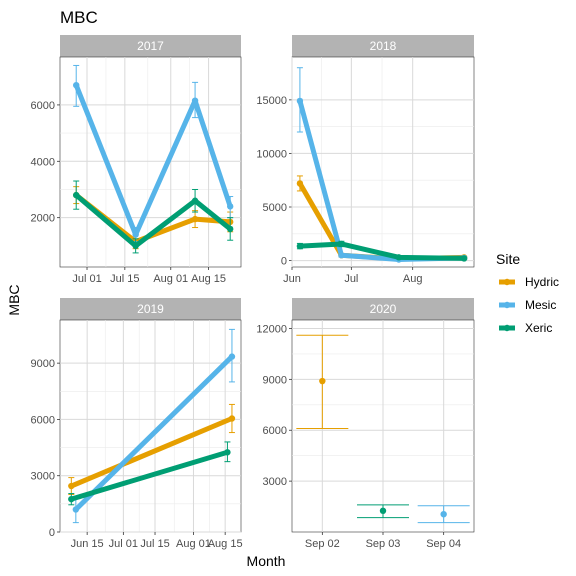 This screenshot has width=576, height=576. What do you see at coordinates (508, 259) in the screenshot?
I see `legend-title: Site` at bounding box center [508, 259].